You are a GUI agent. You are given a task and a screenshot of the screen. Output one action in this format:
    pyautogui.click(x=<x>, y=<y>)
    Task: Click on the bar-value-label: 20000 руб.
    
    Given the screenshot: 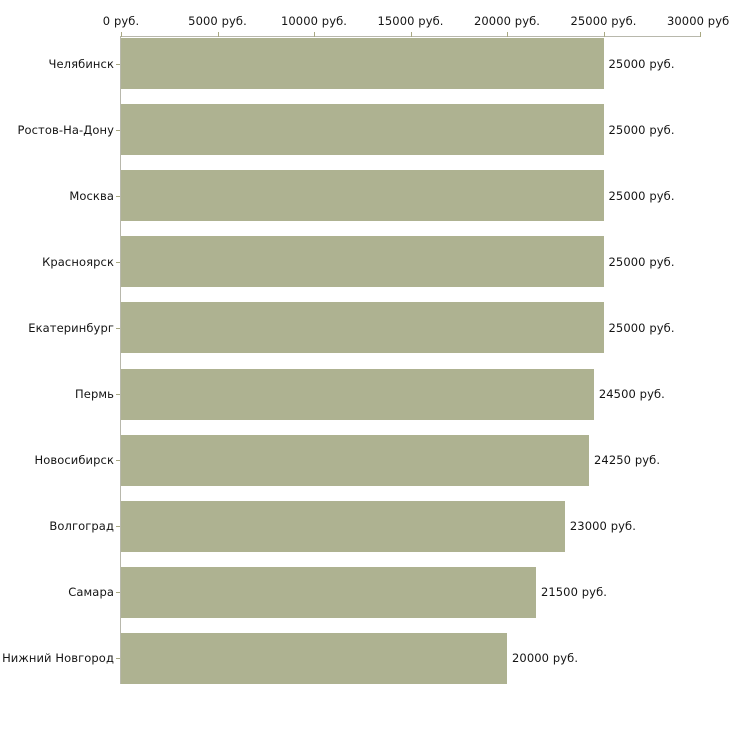 What is the action you would take?
    pyautogui.click(x=545, y=658)
    